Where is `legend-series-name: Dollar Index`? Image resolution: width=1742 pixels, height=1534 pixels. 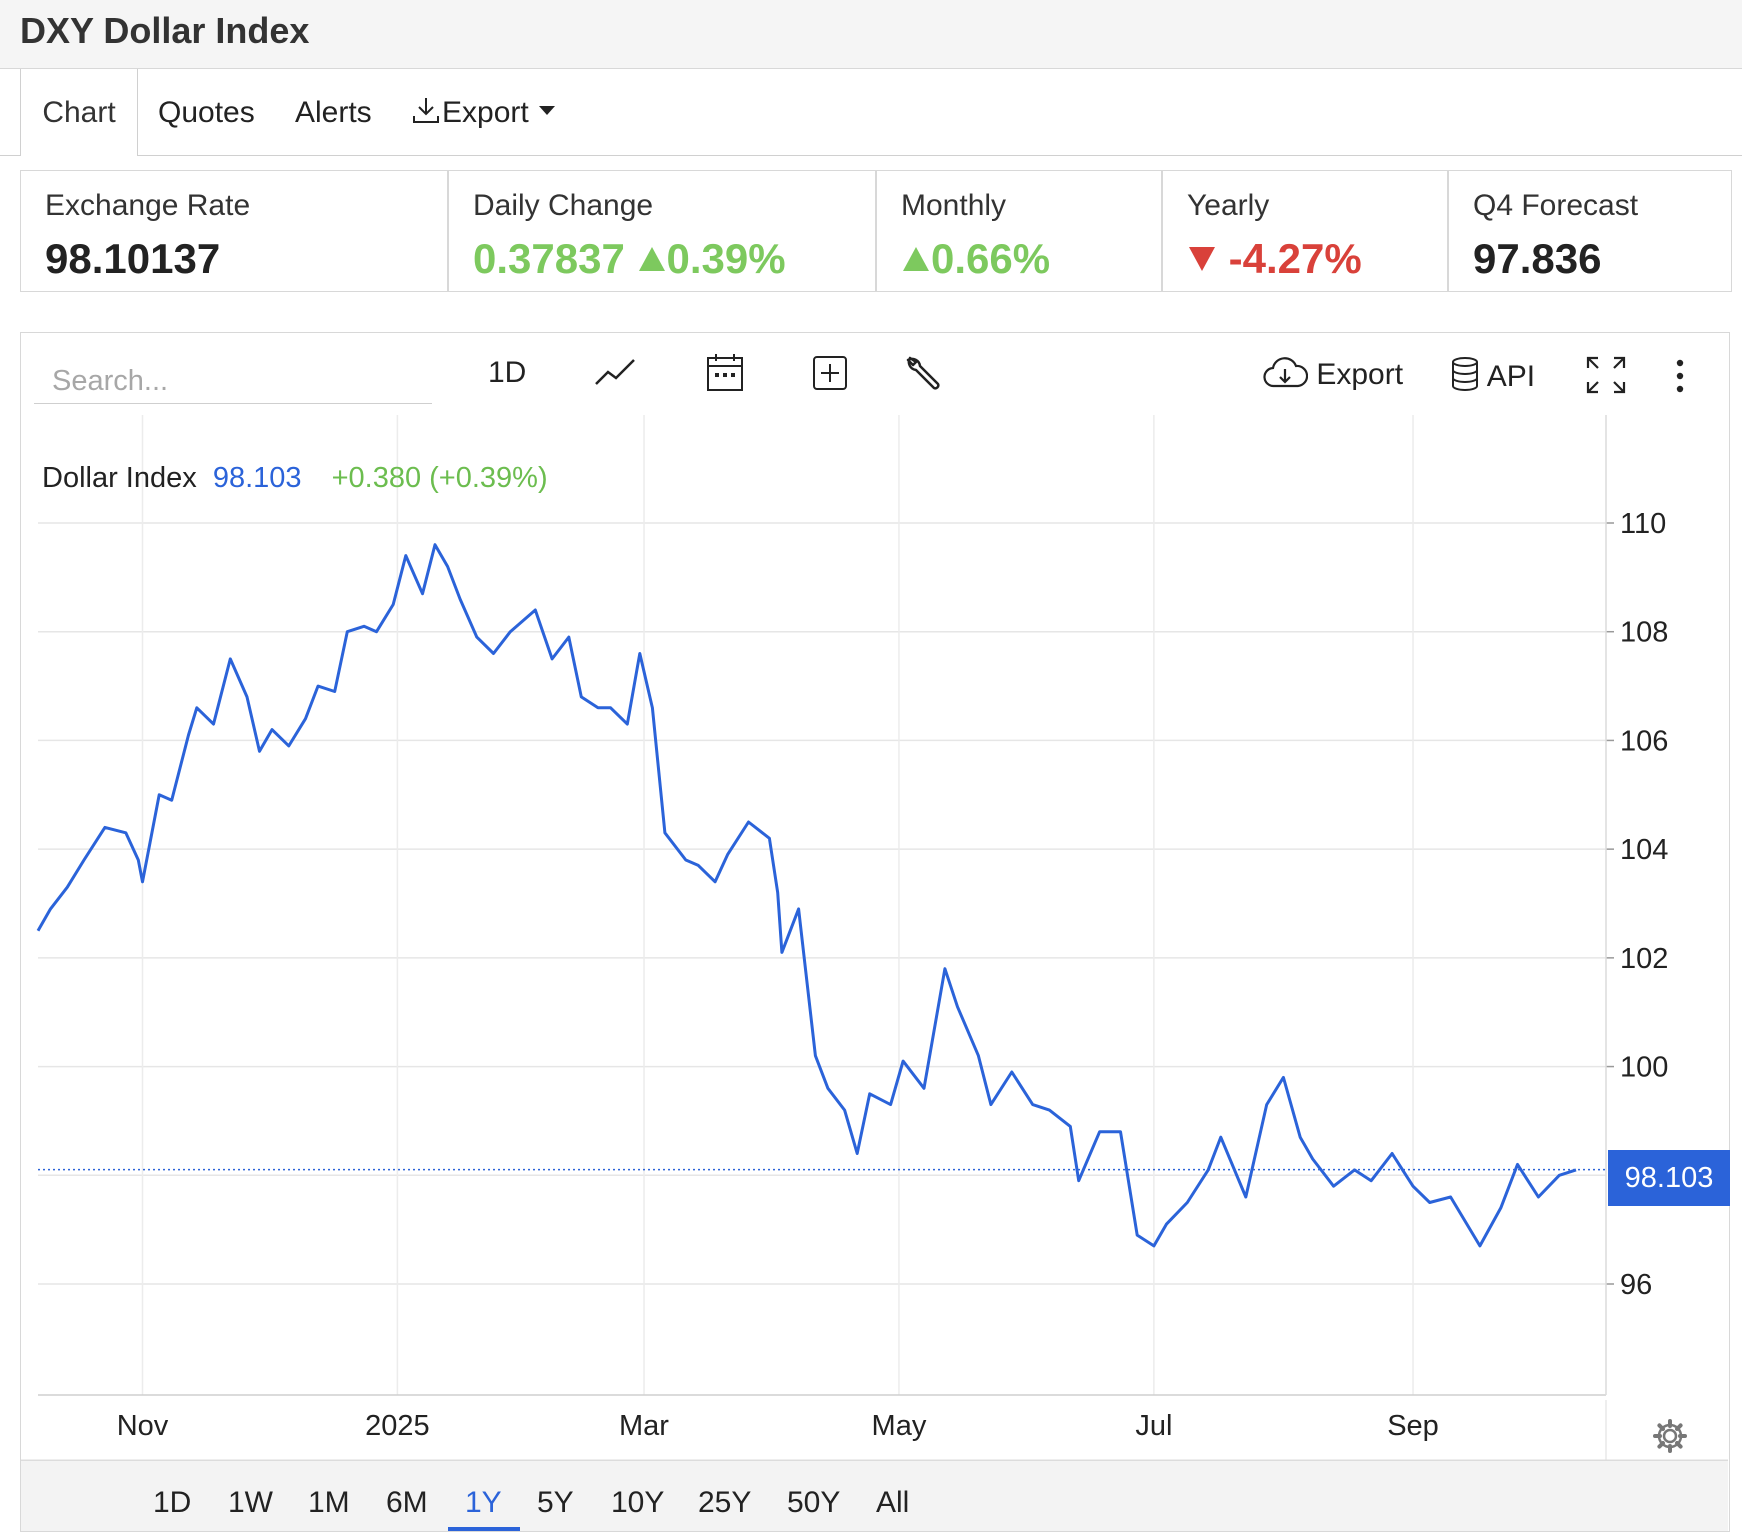 legend-series-name: Dollar Index is located at coordinates (119, 478).